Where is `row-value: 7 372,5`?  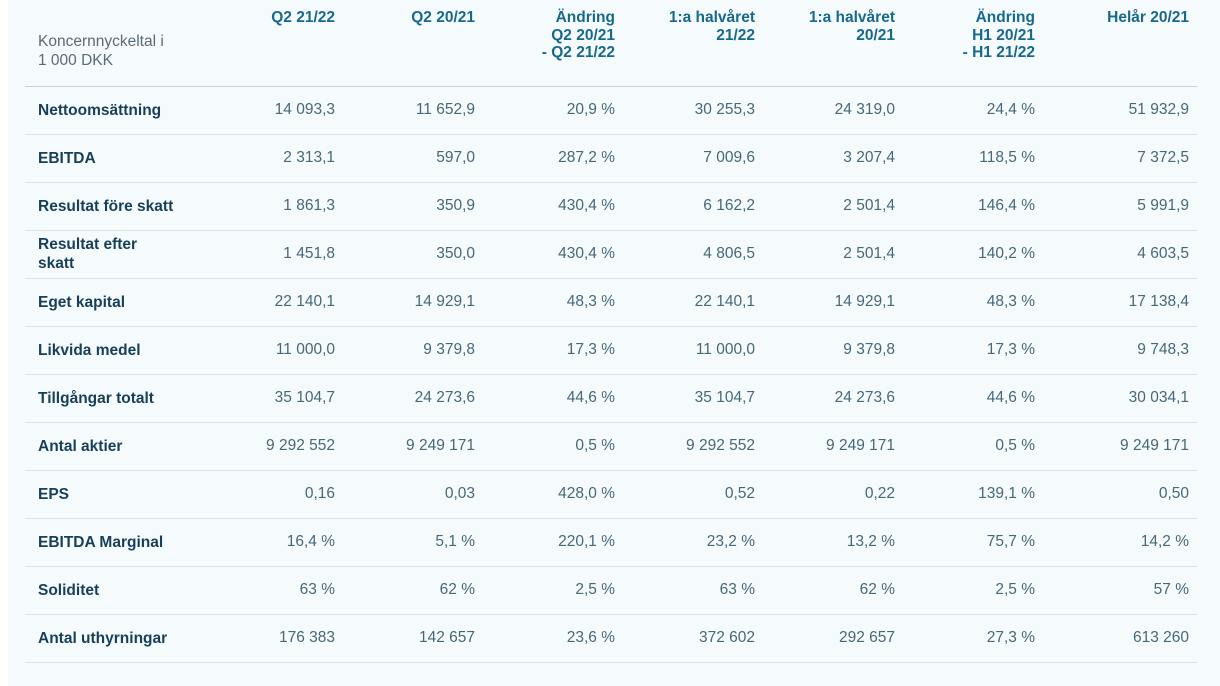 row-value: 7 372,5 is located at coordinates (1163, 157).